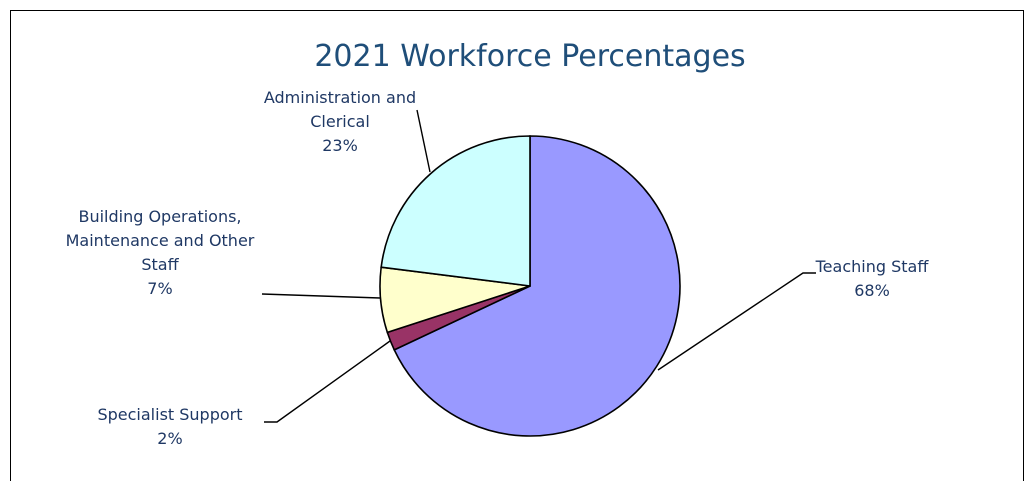 This screenshot has width=1035, height=481. What do you see at coordinates (160, 264) in the screenshot?
I see `slice-category-label: Staff` at bounding box center [160, 264].